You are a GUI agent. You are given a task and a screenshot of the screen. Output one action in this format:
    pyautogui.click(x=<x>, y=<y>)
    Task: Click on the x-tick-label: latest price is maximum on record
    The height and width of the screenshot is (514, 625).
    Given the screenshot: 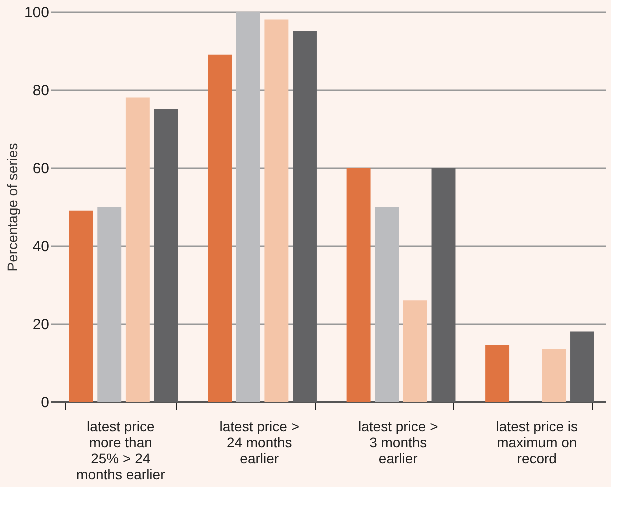 What is the action you would take?
    pyautogui.click(x=537, y=442)
    